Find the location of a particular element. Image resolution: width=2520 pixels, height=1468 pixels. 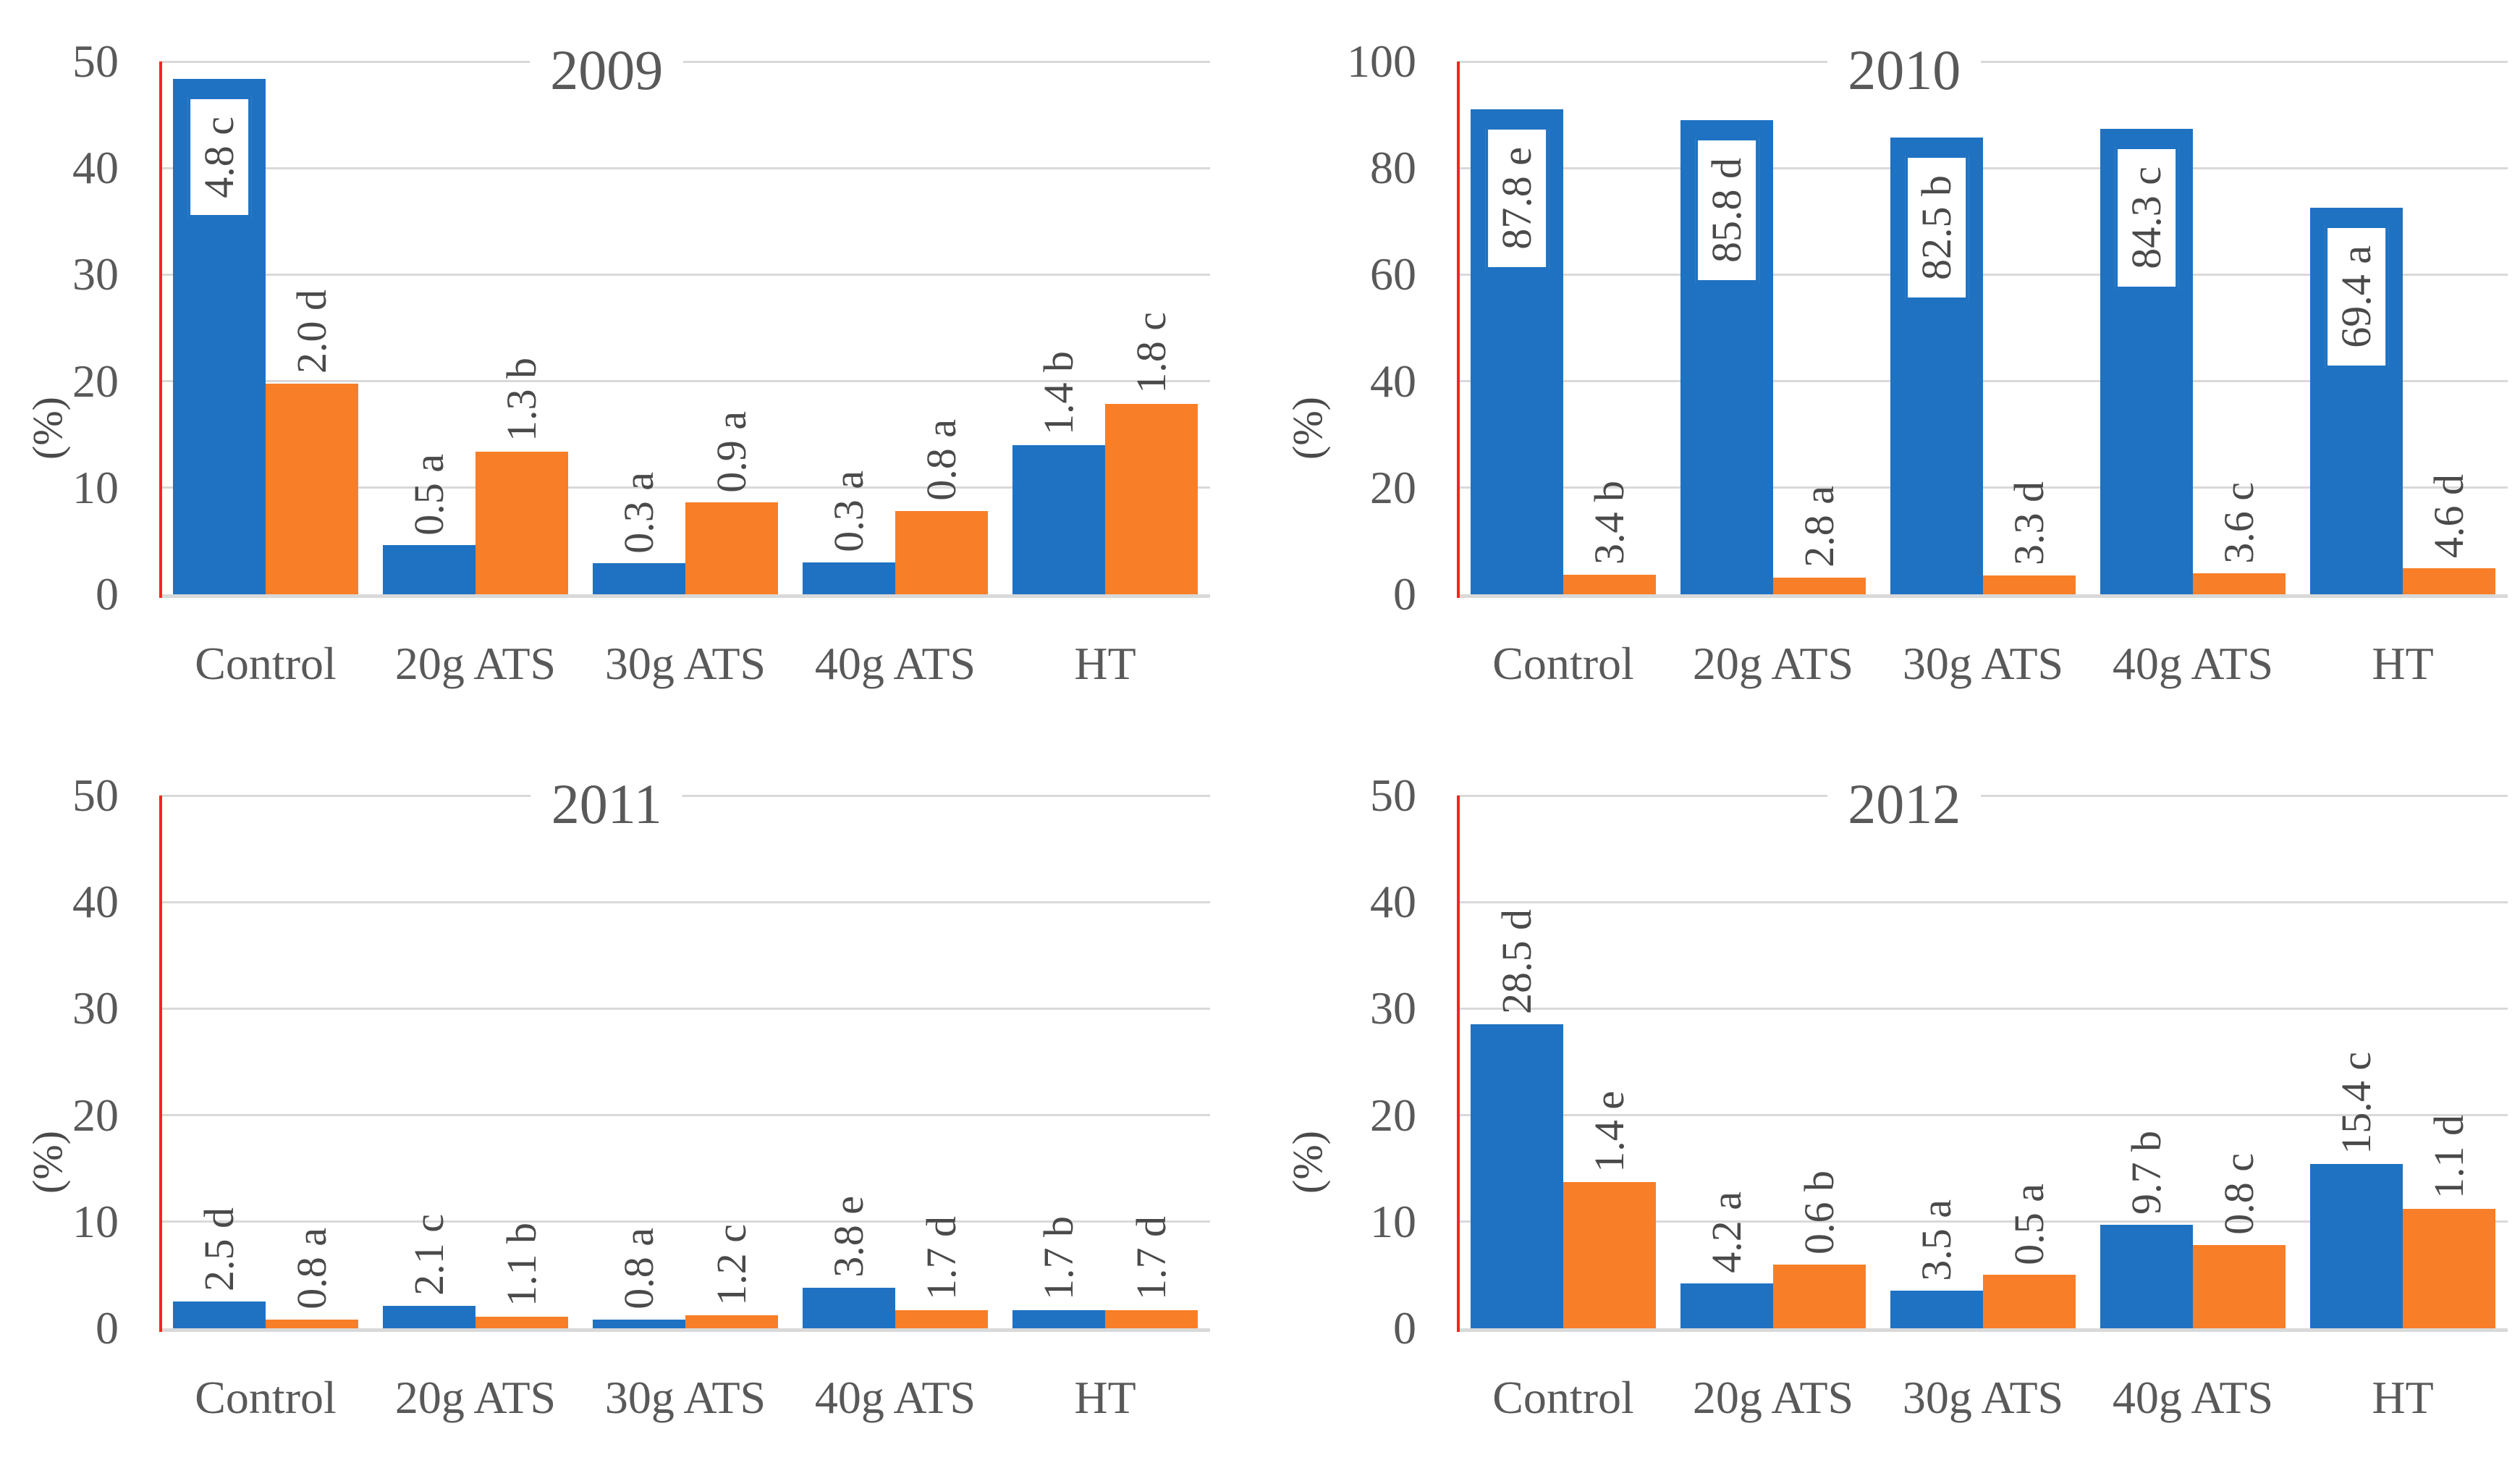

data-label-holder: 4.2 a is located at coordinates (1726, 1232).